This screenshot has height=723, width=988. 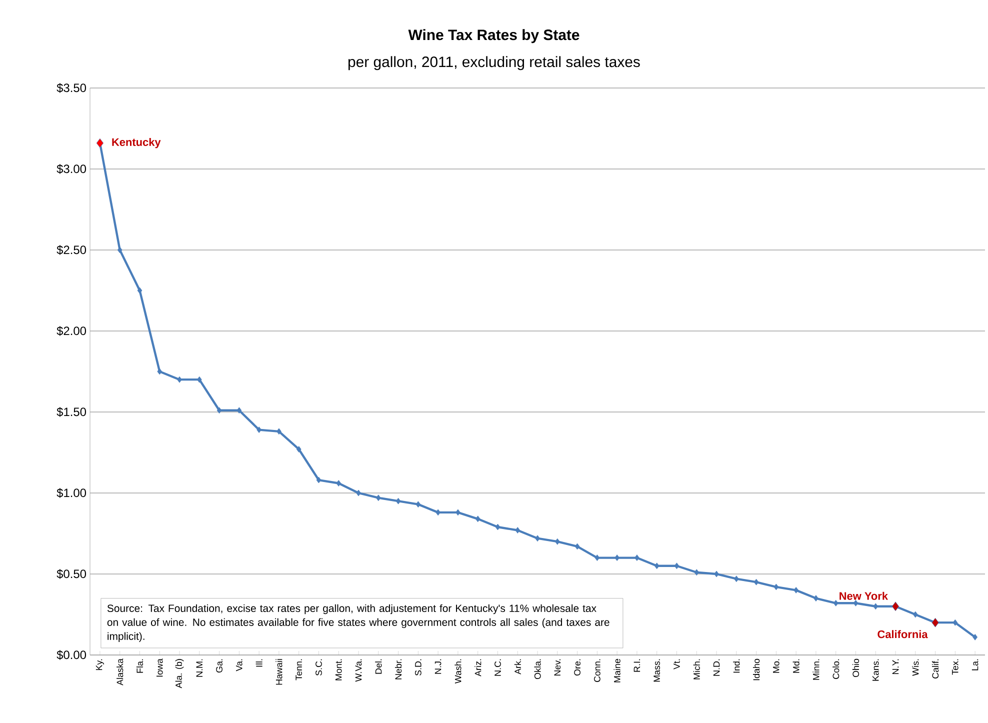 I want to click on x-tick-label: Ga., so click(x=219, y=666).